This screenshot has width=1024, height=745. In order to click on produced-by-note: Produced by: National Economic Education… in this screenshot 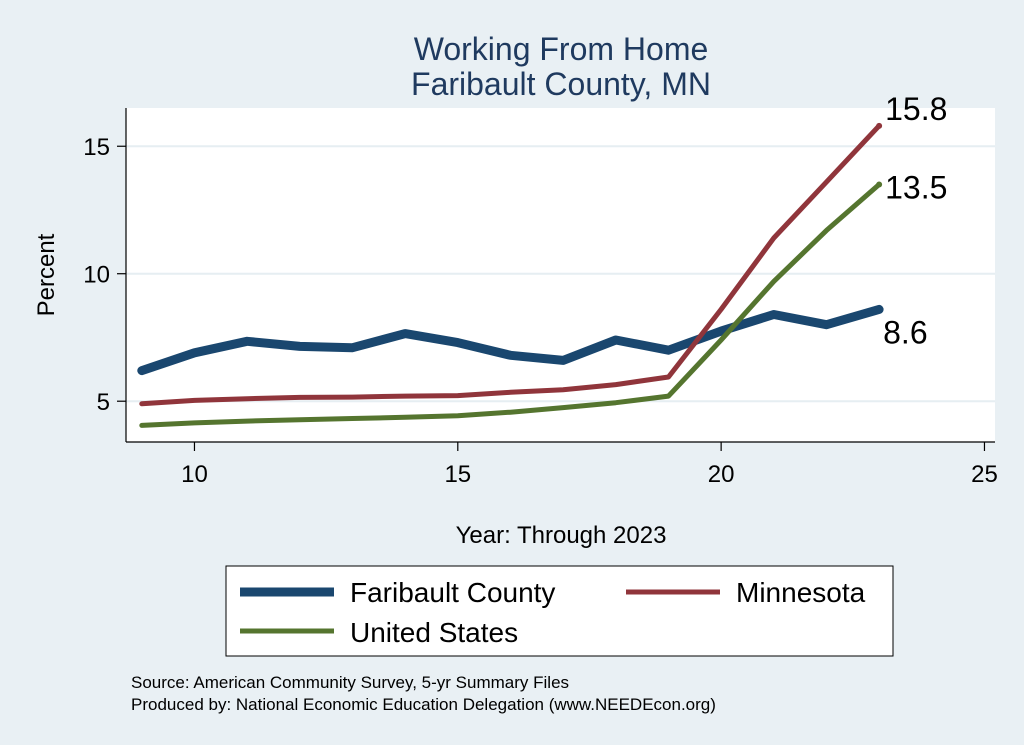, I will do `click(423, 704)`.